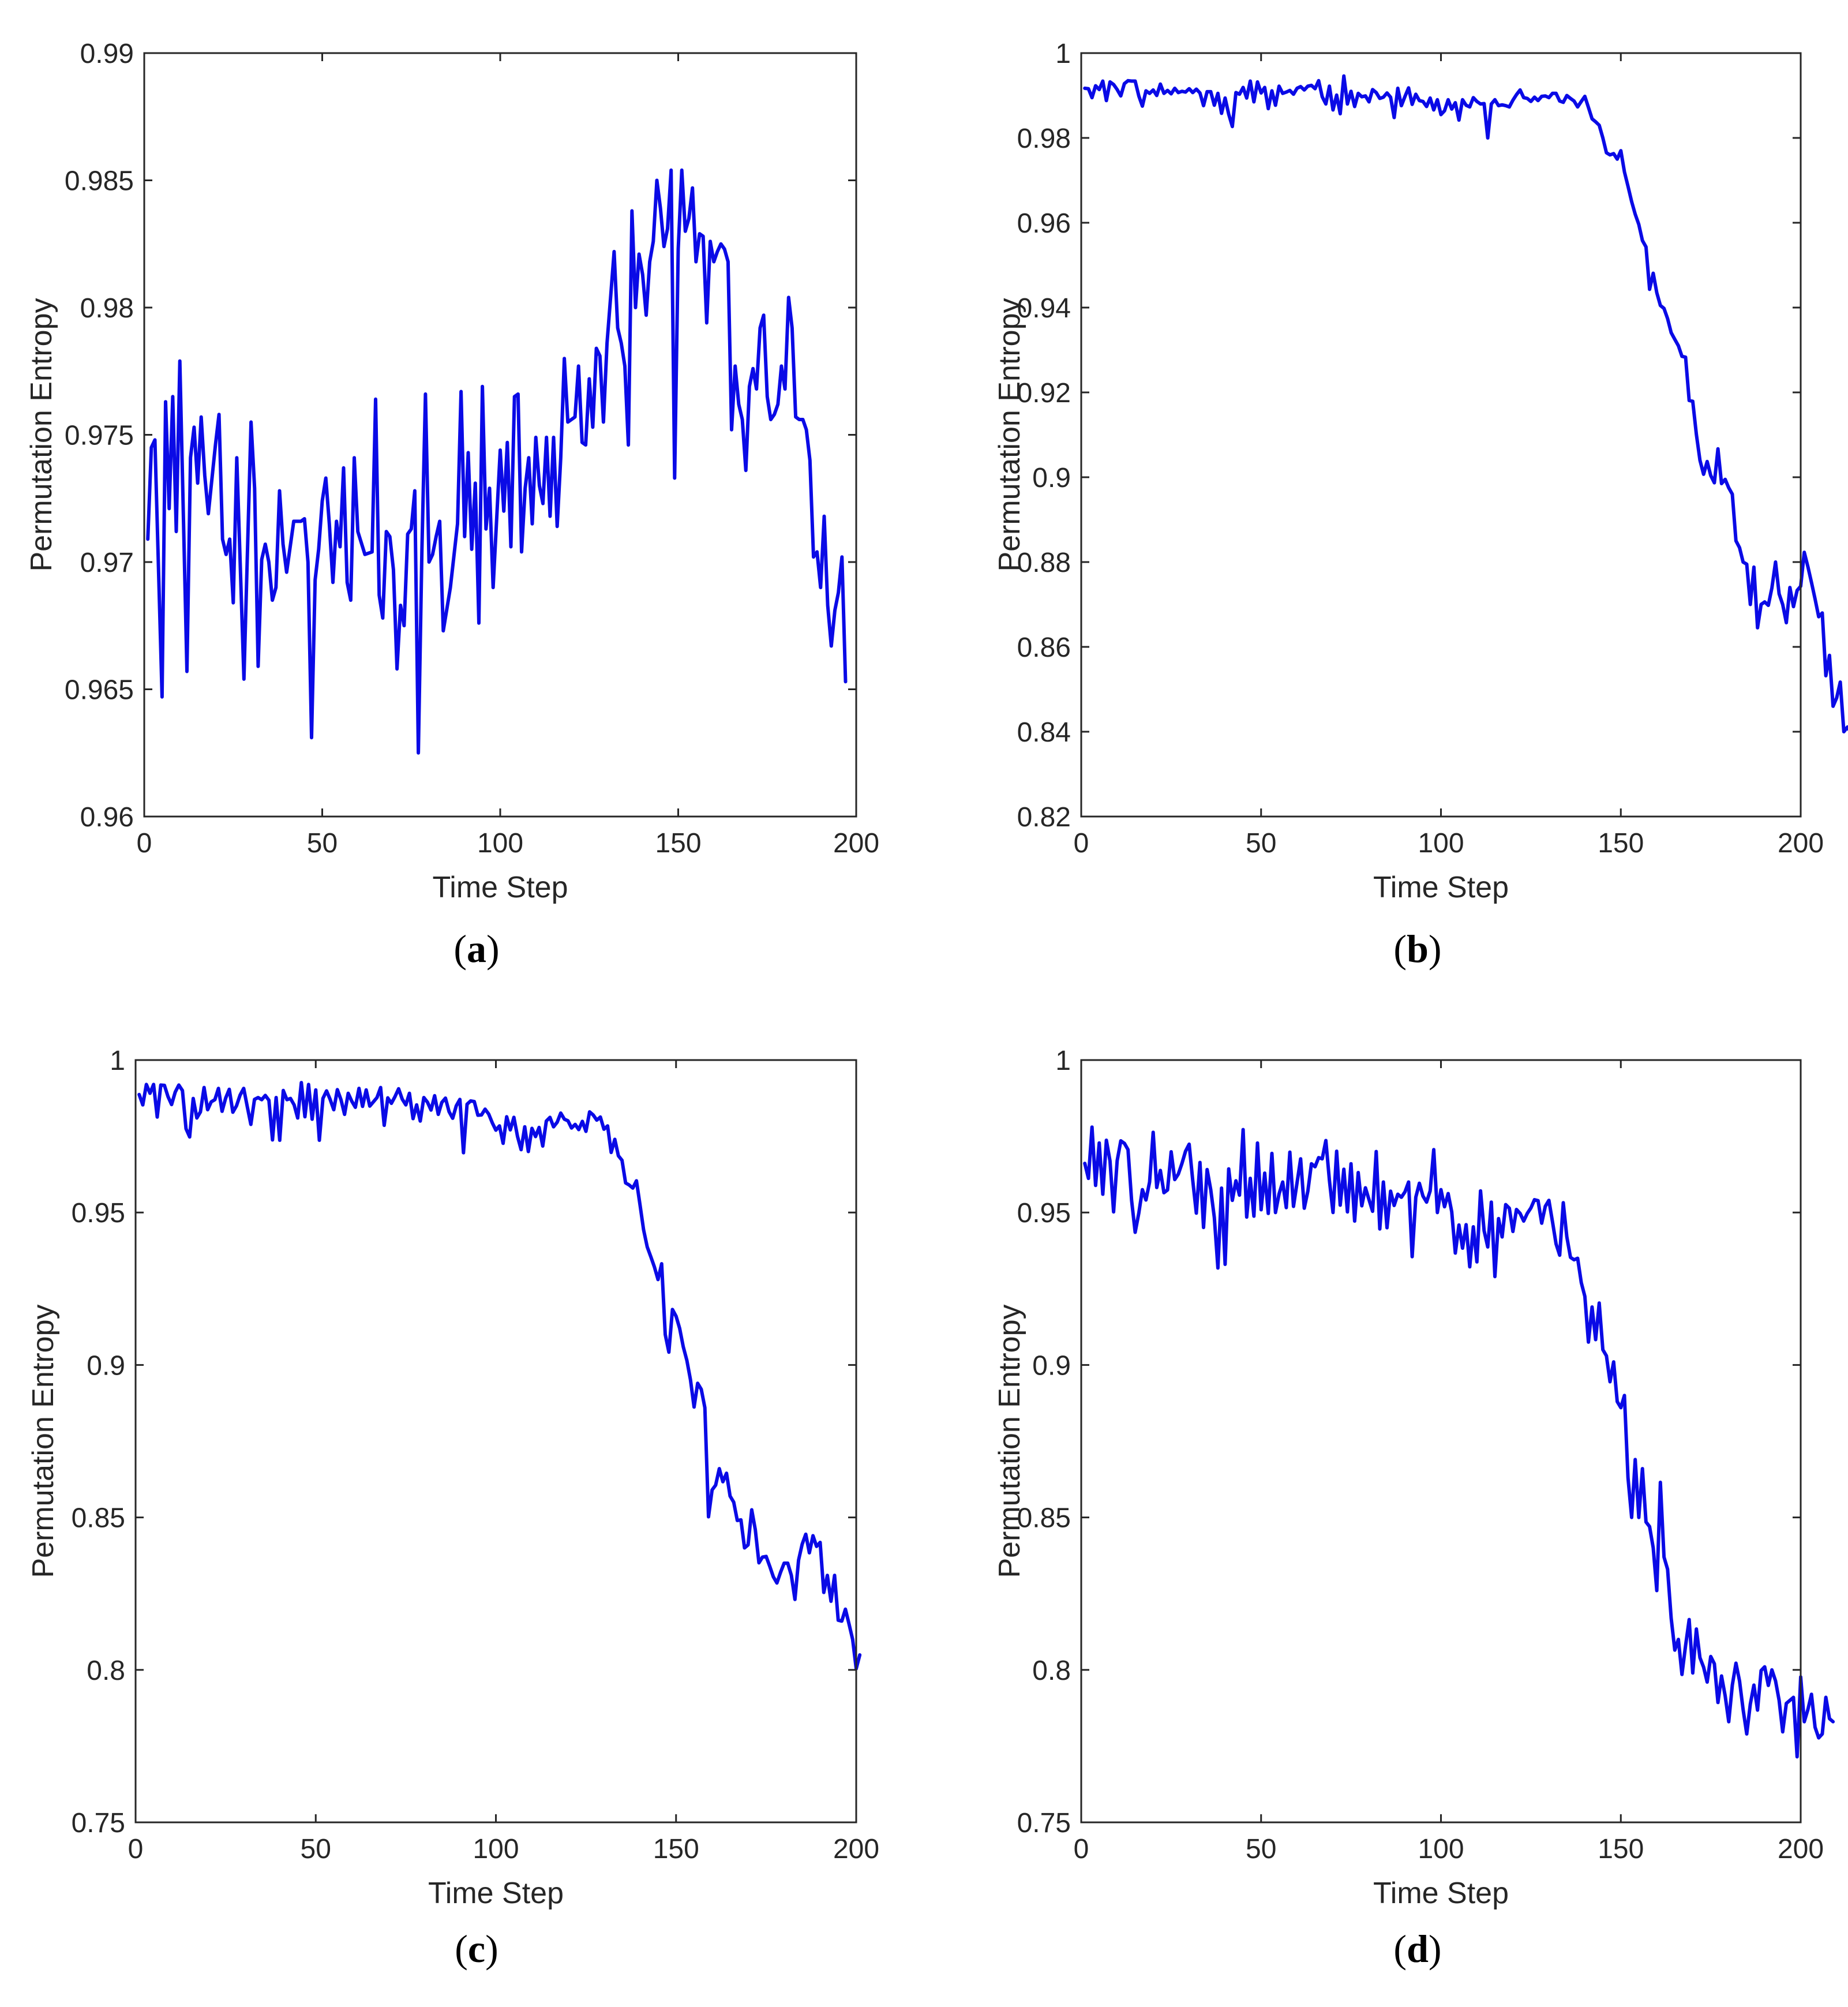 This screenshot has width=1848, height=2007. Describe the element at coordinates (1417, 1949) in the screenshot. I see `panel-label: (d)` at that location.